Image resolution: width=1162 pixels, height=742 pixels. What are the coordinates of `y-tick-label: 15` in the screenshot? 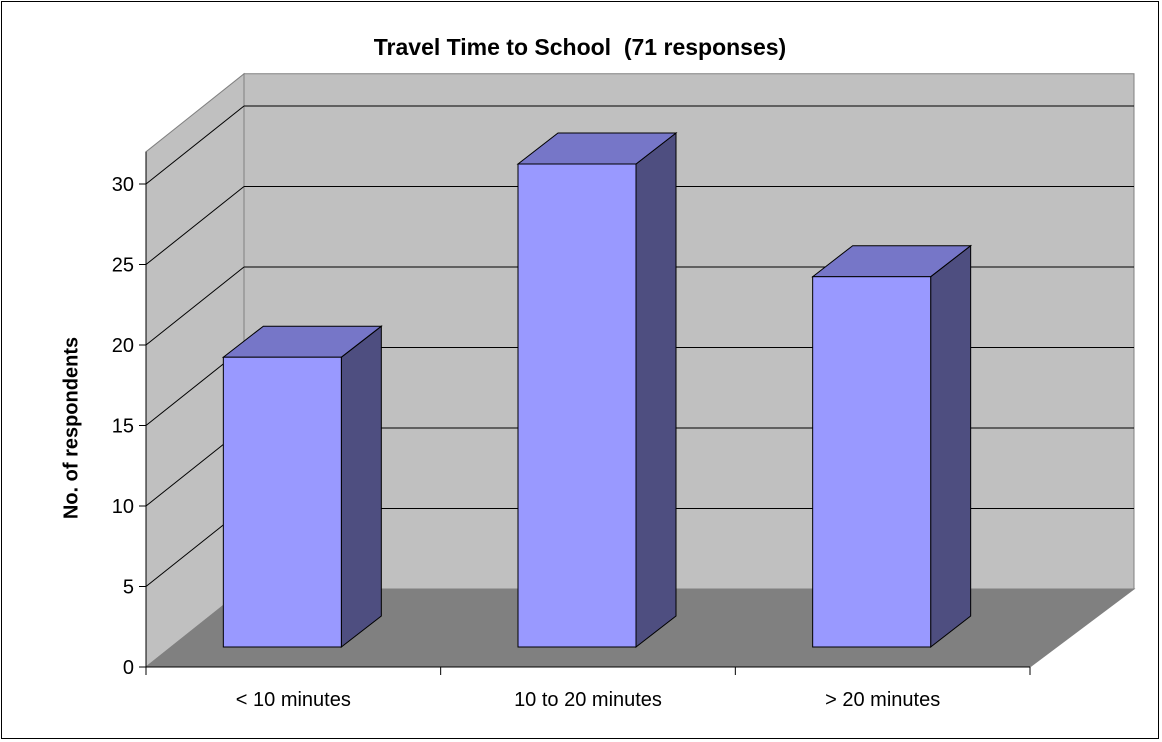 It's located at (123, 427).